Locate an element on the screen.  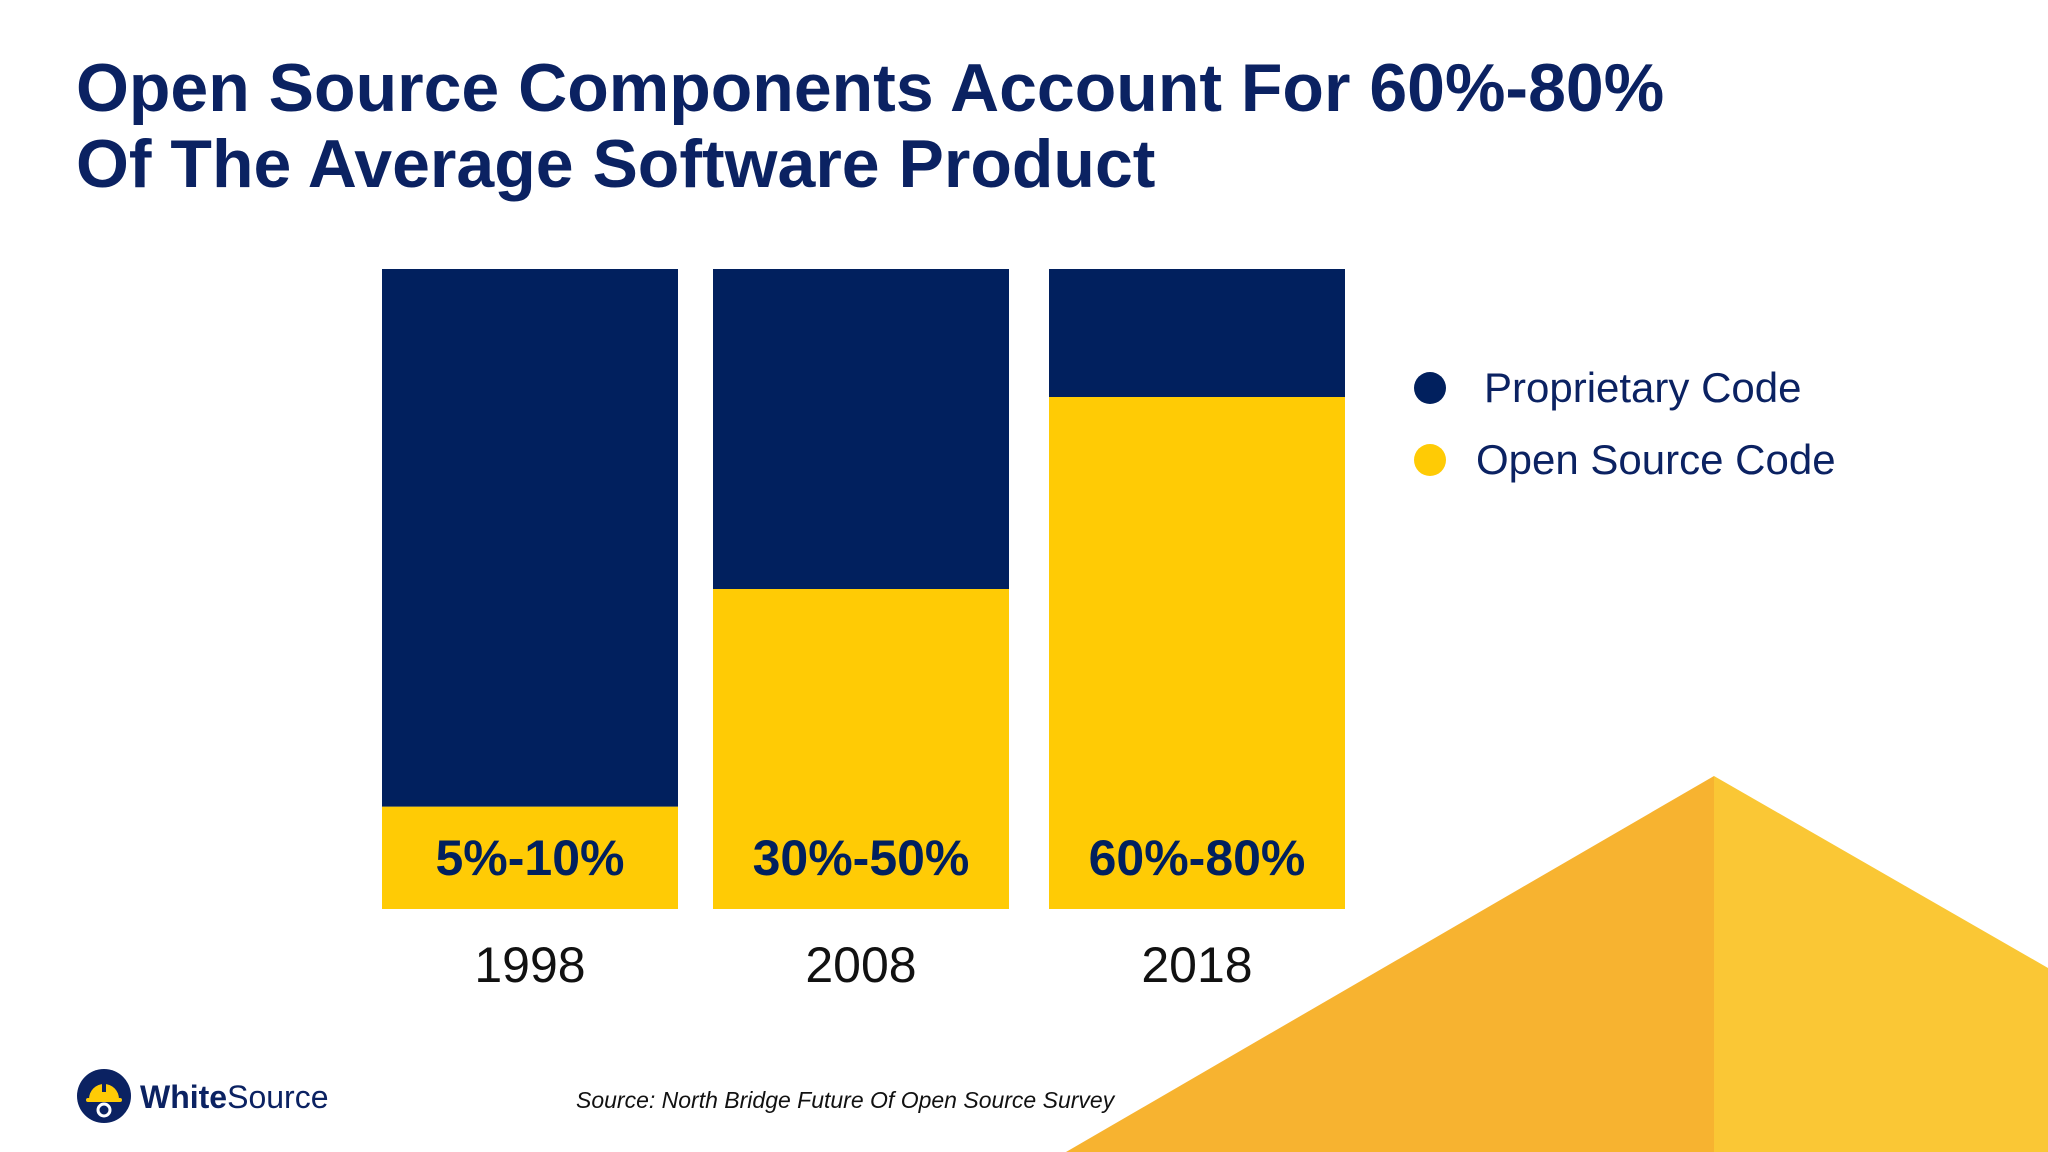
legend-item-open-source: Open Source Code is located at coordinates (1664, 468).